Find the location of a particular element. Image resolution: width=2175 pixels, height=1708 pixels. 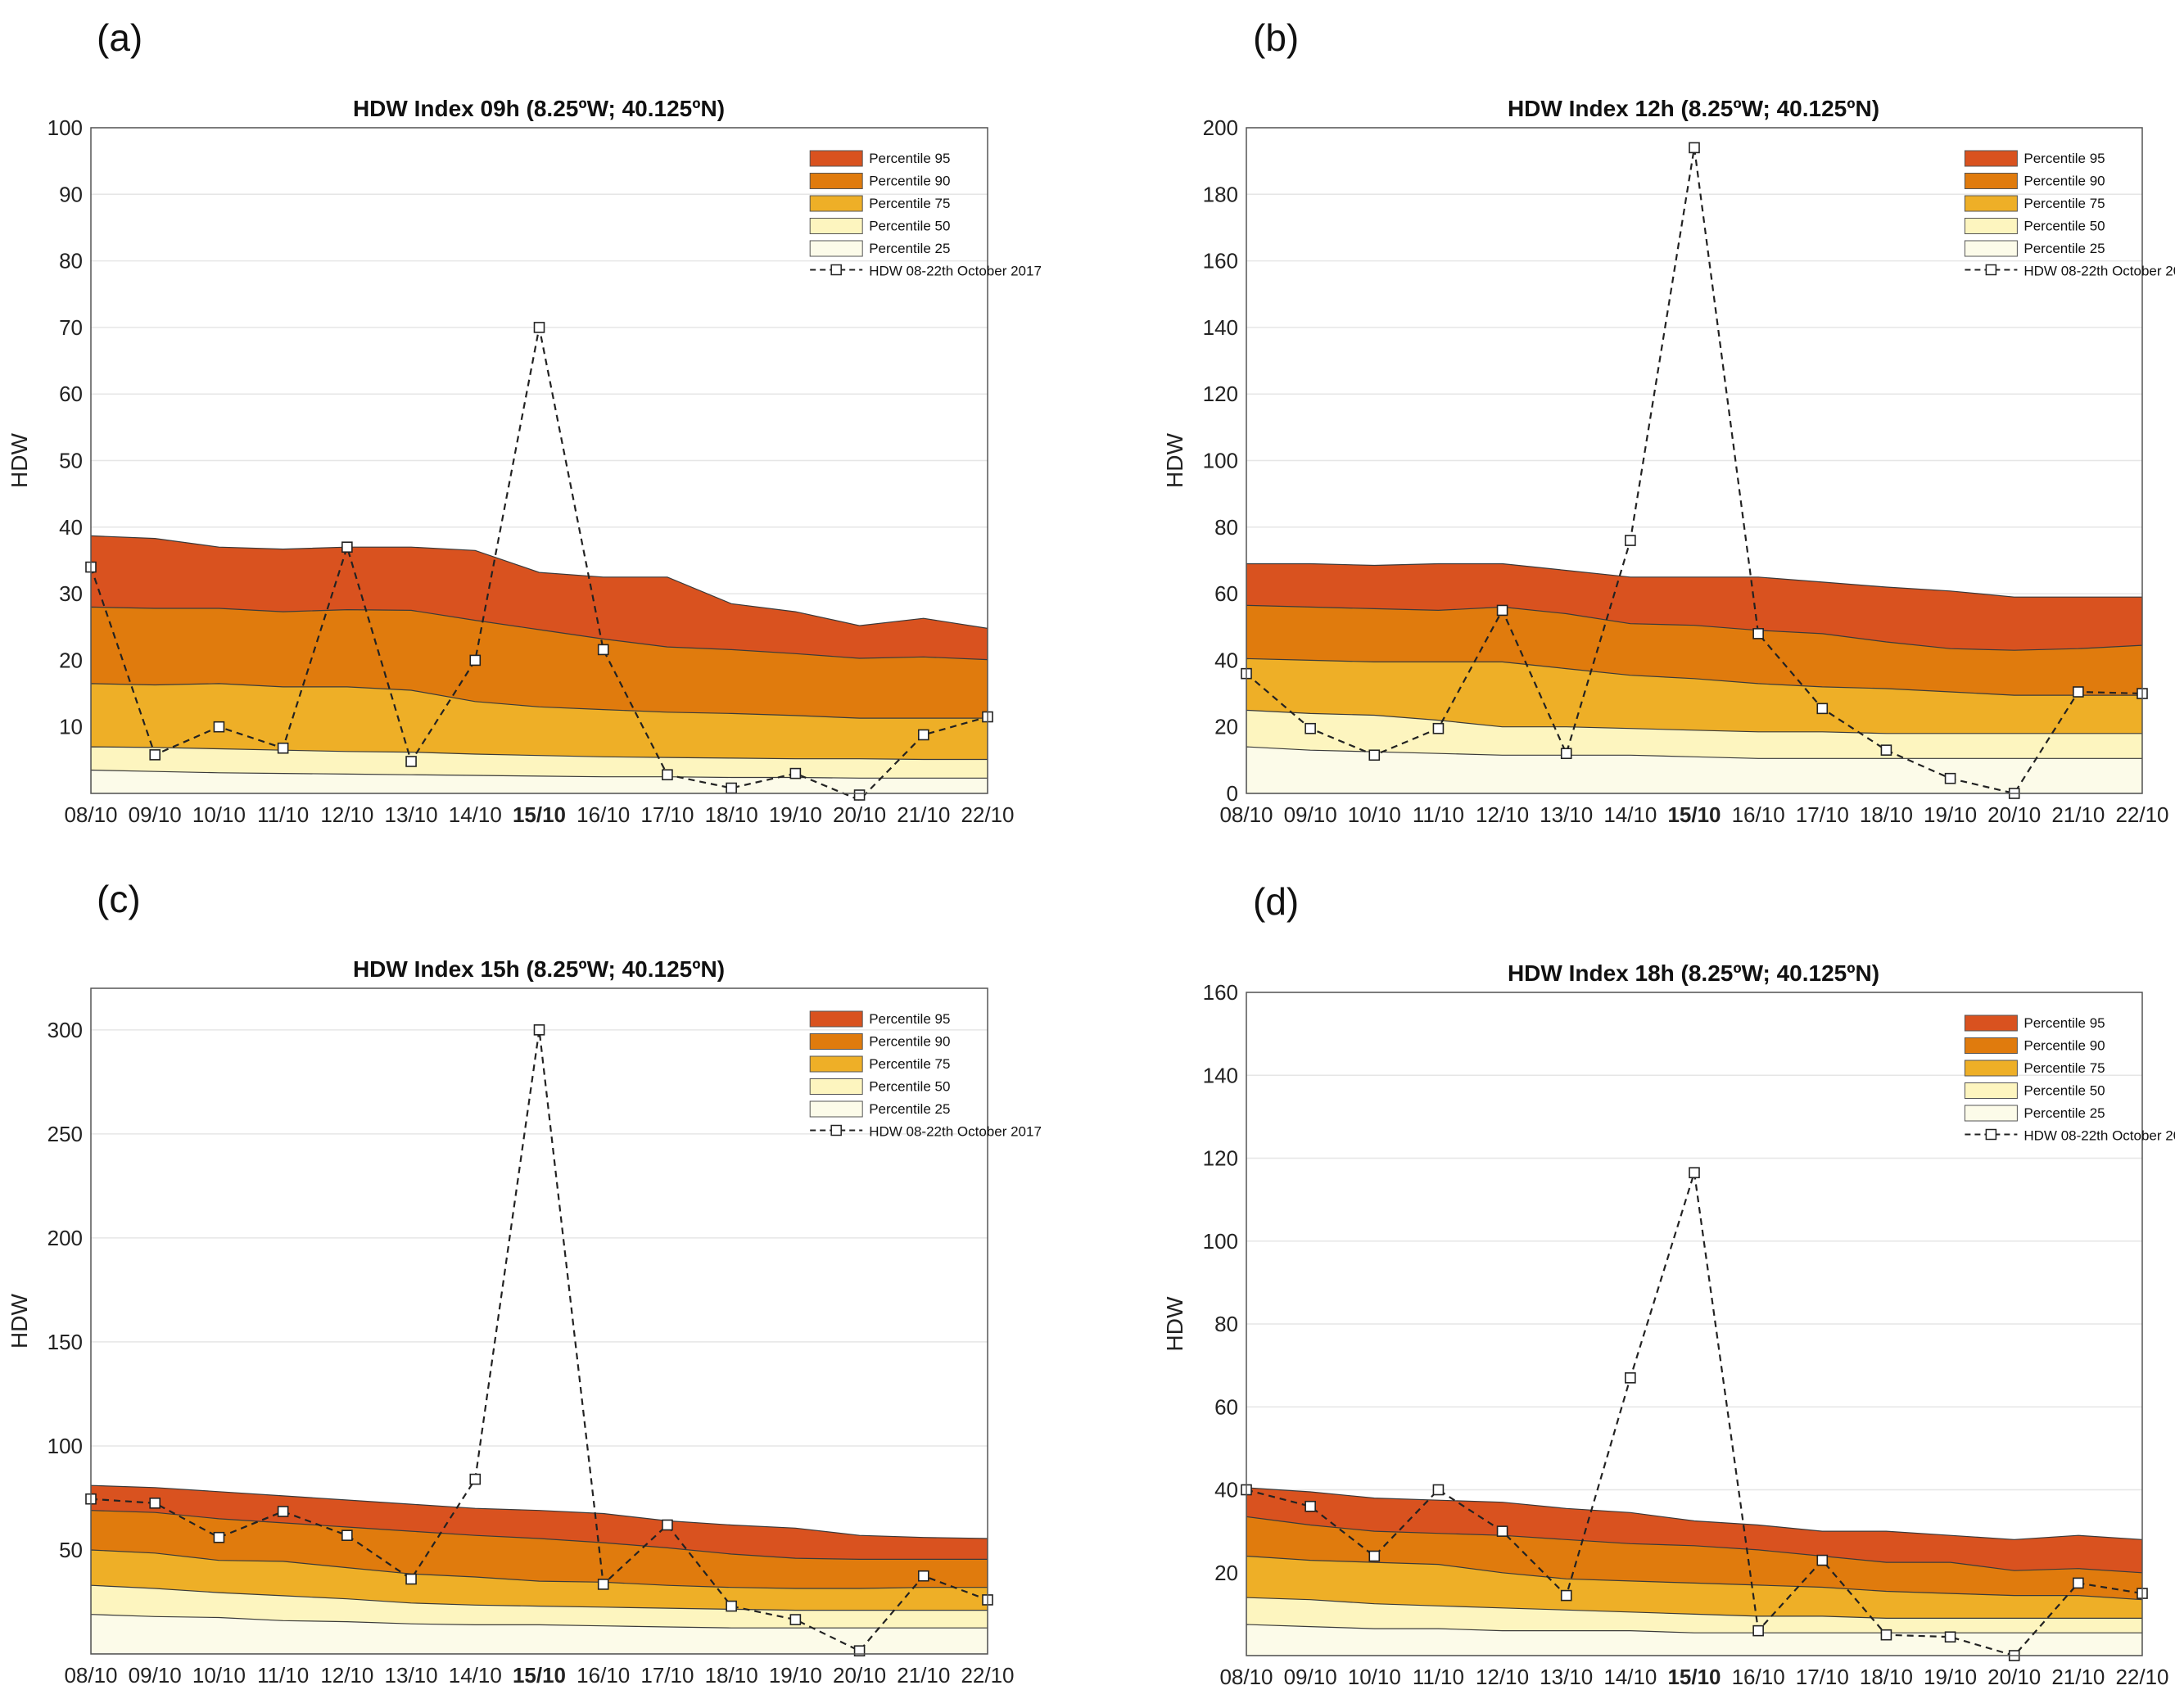

y-tick-label: 0 is located at coordinates (1232, 793).